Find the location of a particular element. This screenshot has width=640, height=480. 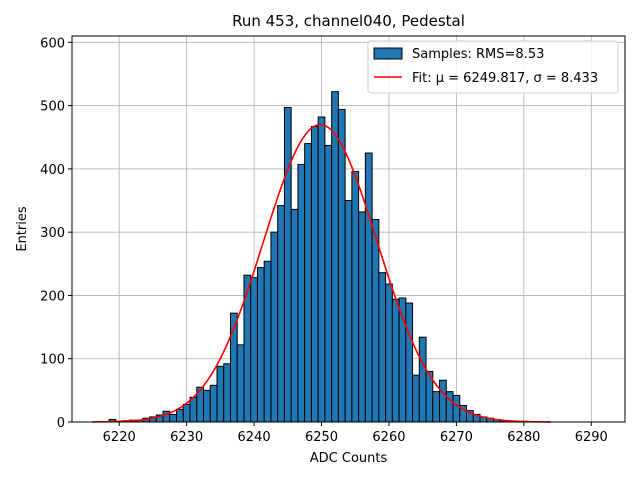

y-tick-label: 300 is located at coordinates (52, 233).